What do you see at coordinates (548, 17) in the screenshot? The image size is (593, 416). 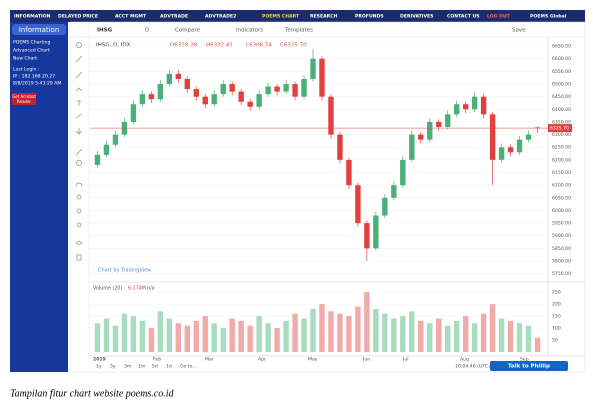 I see `nav-item: POEMS Global` at bounding box center [548, 17].